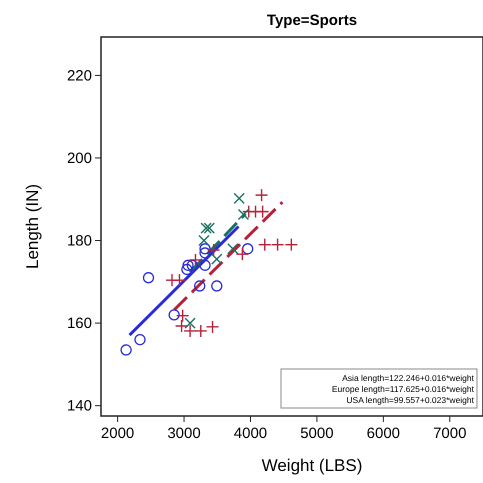  What do you see at coordinates (383, 433) in the screenshot?
I see `x-tick-label: 6000` at bounding box center [383, 433].